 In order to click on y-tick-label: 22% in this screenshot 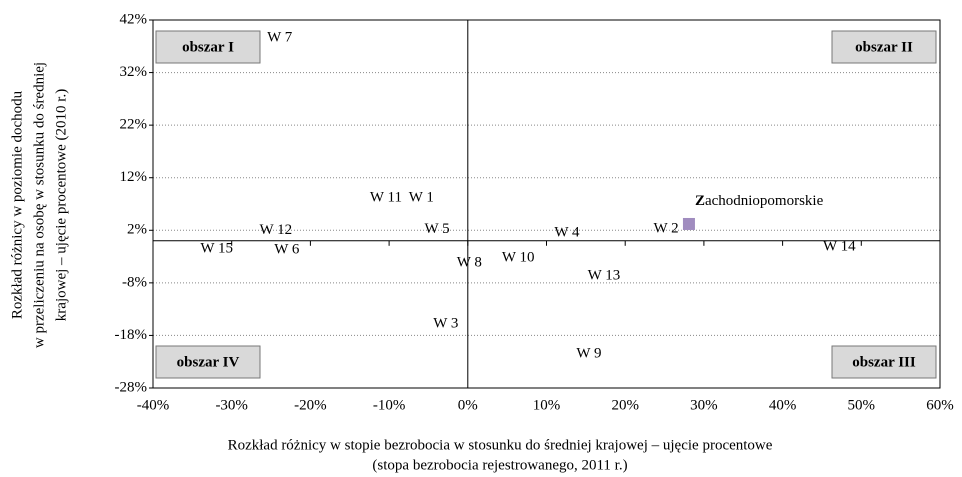, I will do `click(134, 125)`.